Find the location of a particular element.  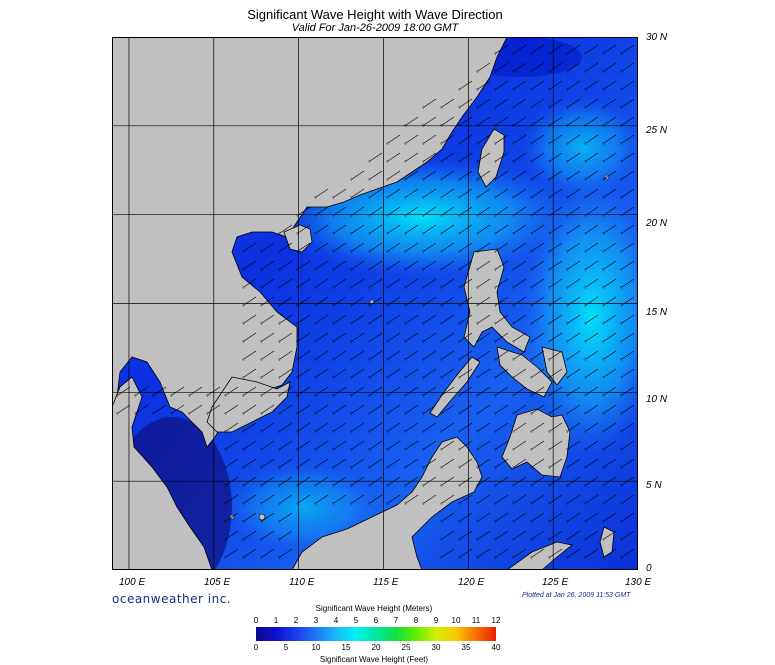

indochina-south is located at coordinates (248, 404).